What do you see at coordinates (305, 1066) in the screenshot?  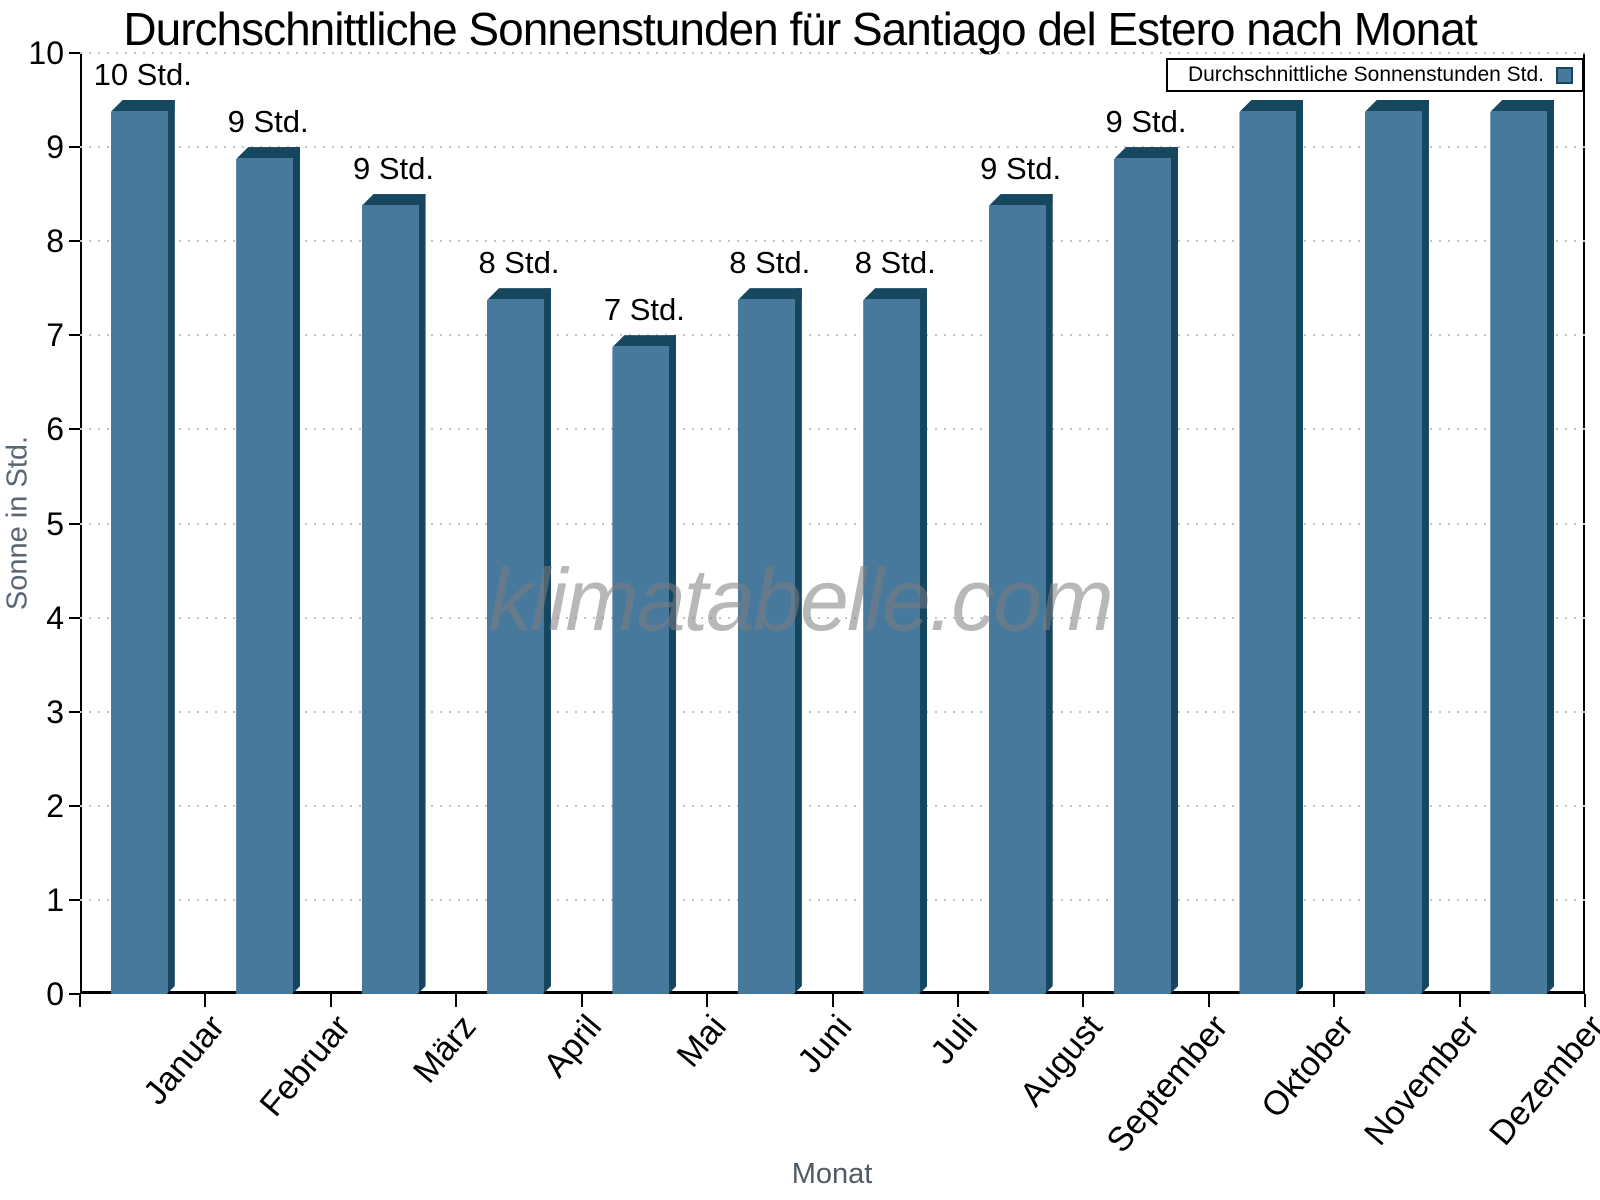 I see `x-category-label-text: Februar` at bounding box center [305, 1066].